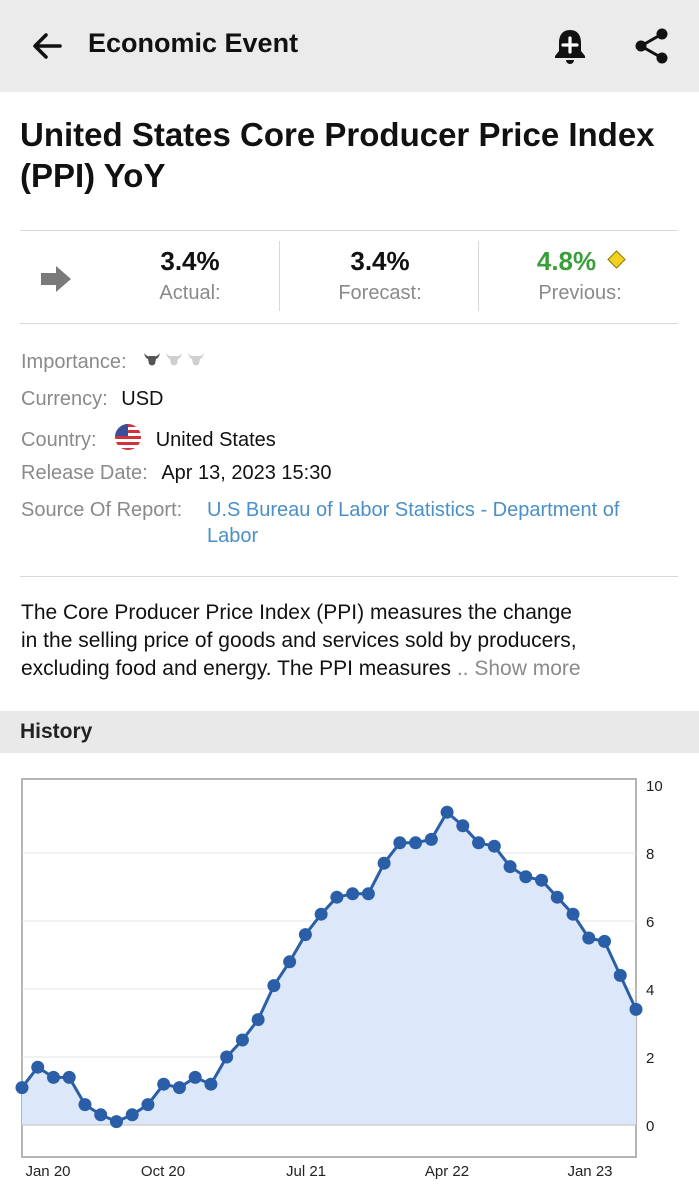 The height and width of the screenshot is (1200, 699). Describe the element at coordinates (64, 399) in the screenshot. I see `currency-label: Currency:` at that location.